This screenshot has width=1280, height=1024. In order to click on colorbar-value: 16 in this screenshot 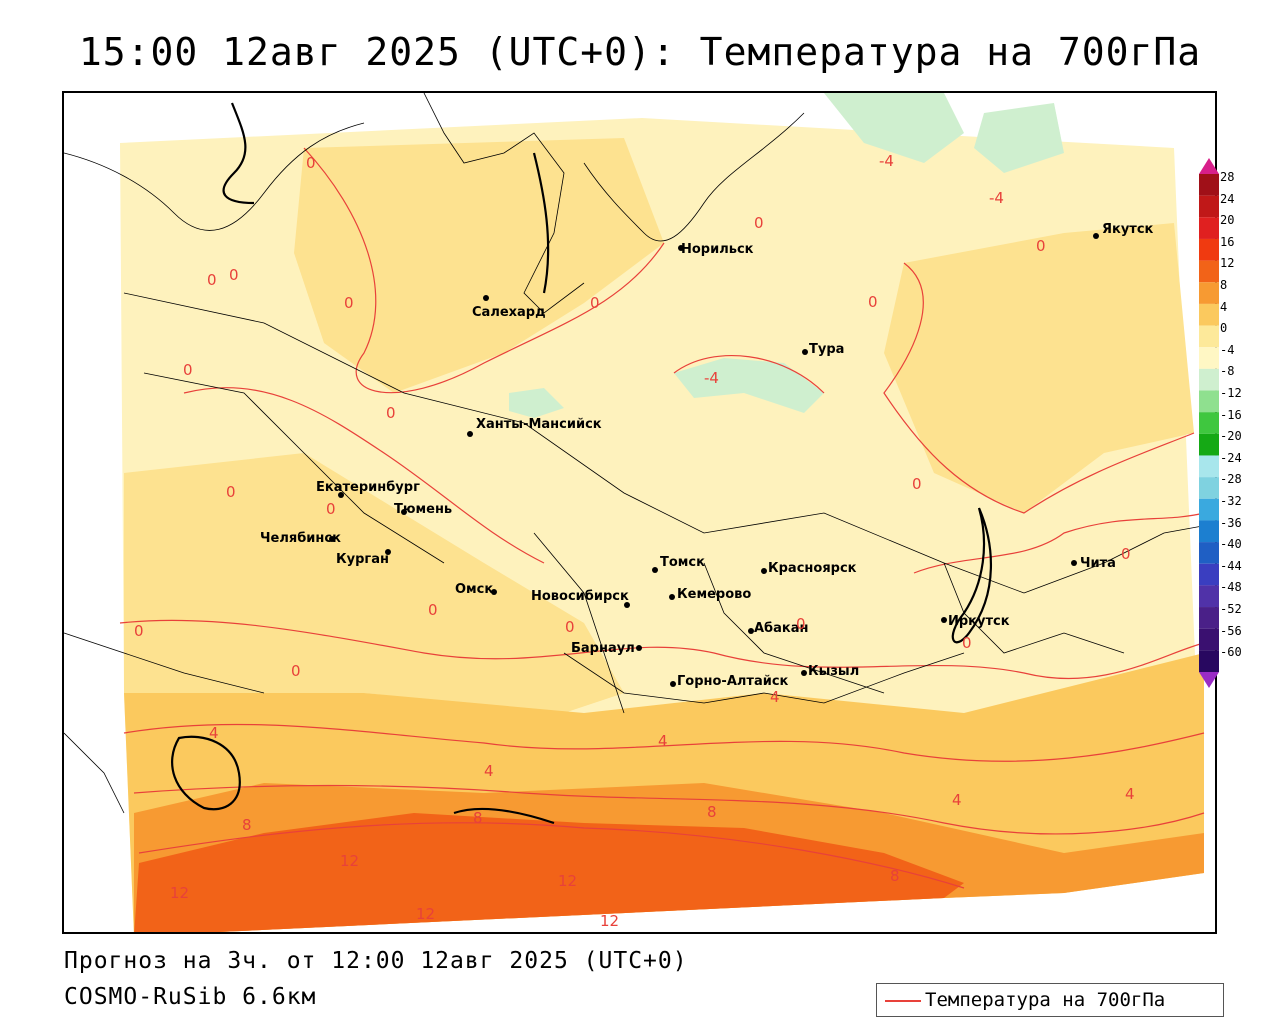, I will do `click(1227, 241)`.